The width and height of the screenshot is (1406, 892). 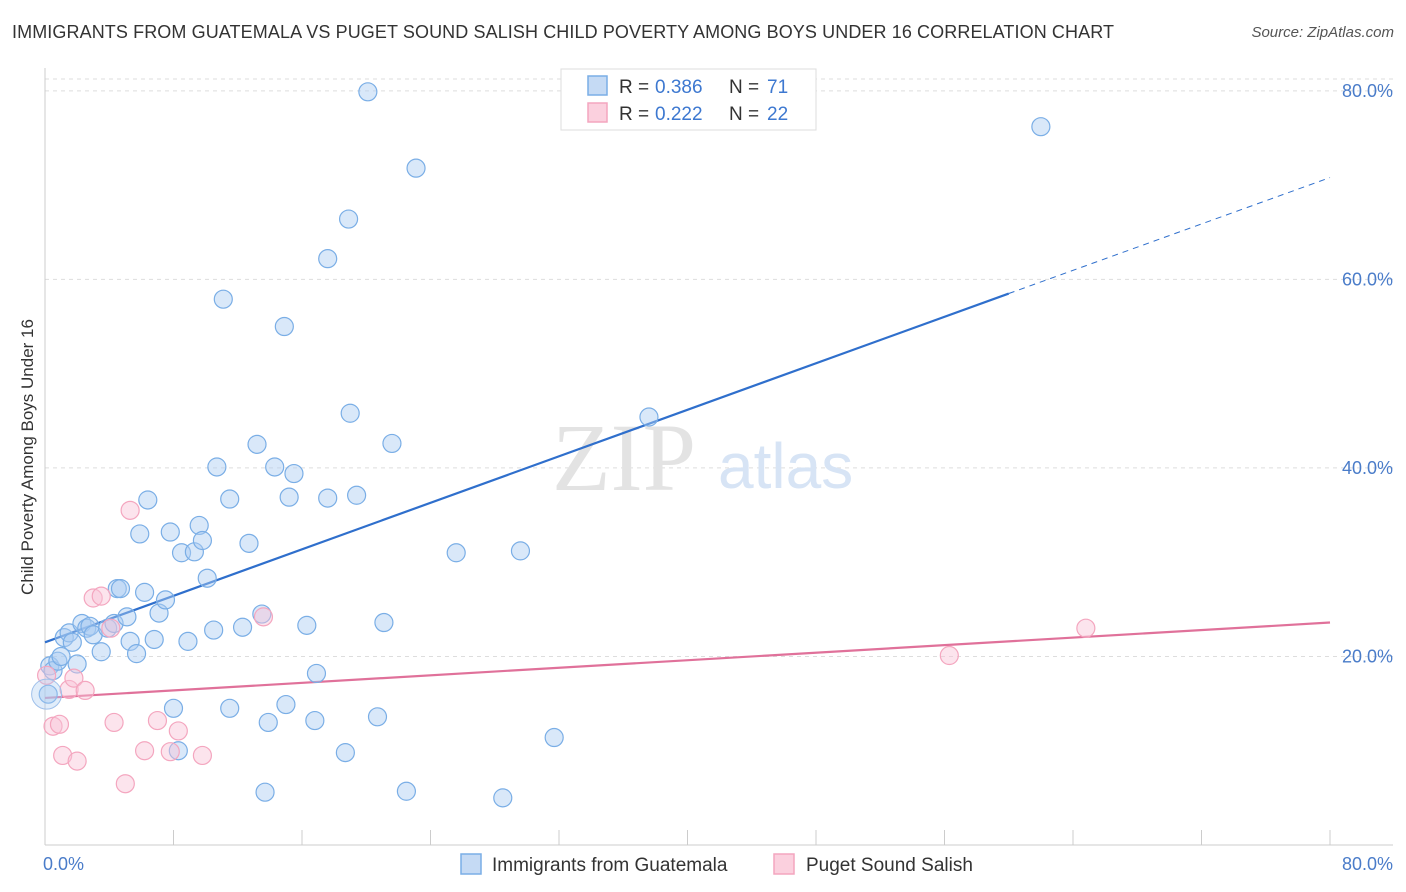 What do you see at coordinates (744, 87) in the screenshot?
I see `legend-n-label-1: N =` at bounding box center [744, 87].